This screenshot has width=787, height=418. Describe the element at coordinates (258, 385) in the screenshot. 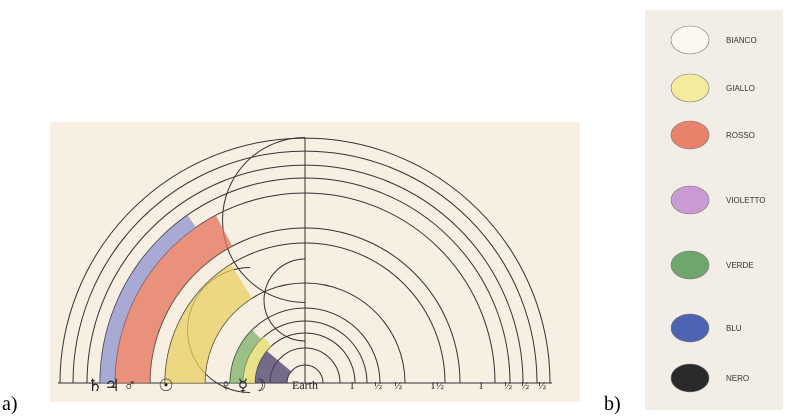

I see `planet-symbol: ☽` at that location.